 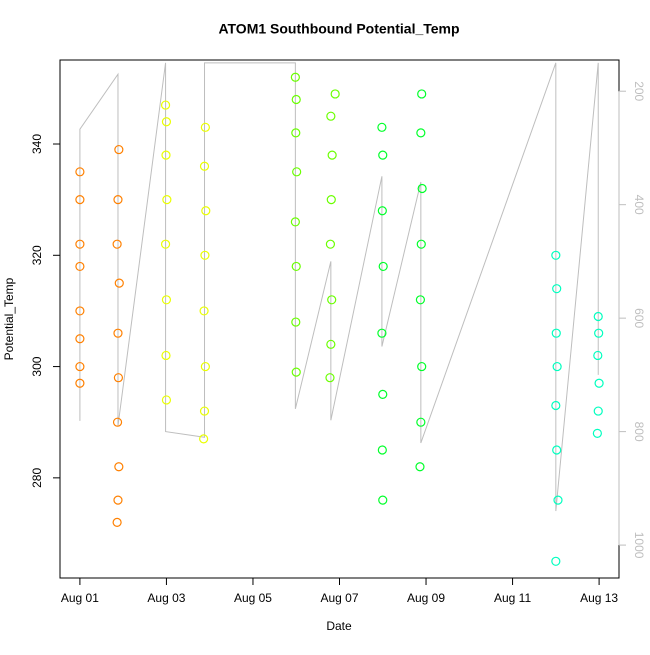 What do you see at coordinates (639, 91) in the screenshot?
I see `y2-tick-label: 200` at bounding box center [639, 91].